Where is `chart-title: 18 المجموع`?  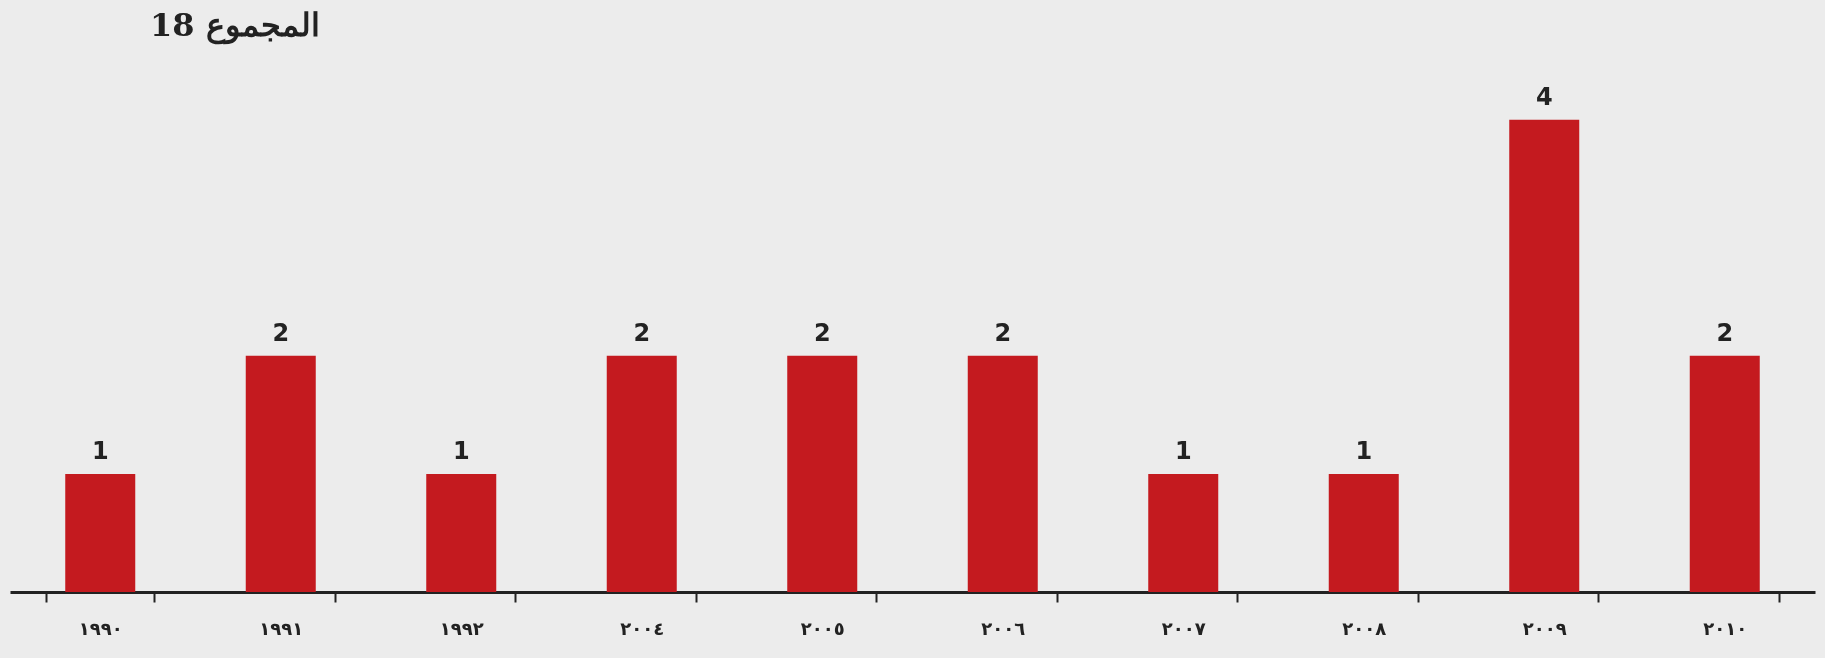
chart-title: 18 المجموع is located at coordinates (235, 25).